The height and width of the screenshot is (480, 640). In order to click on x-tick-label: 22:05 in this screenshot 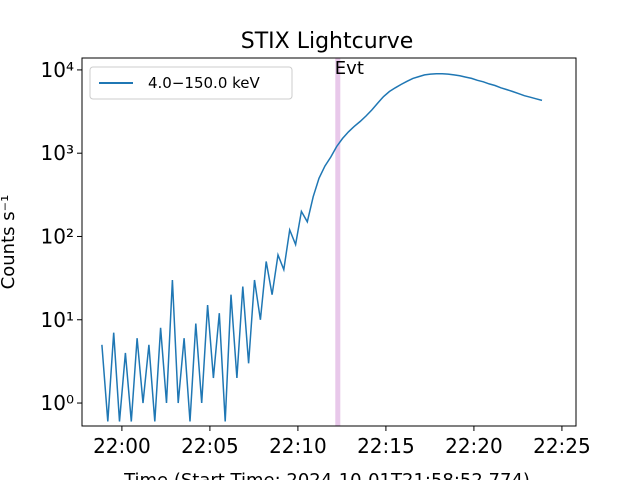, I will do `click(210, 446)`.